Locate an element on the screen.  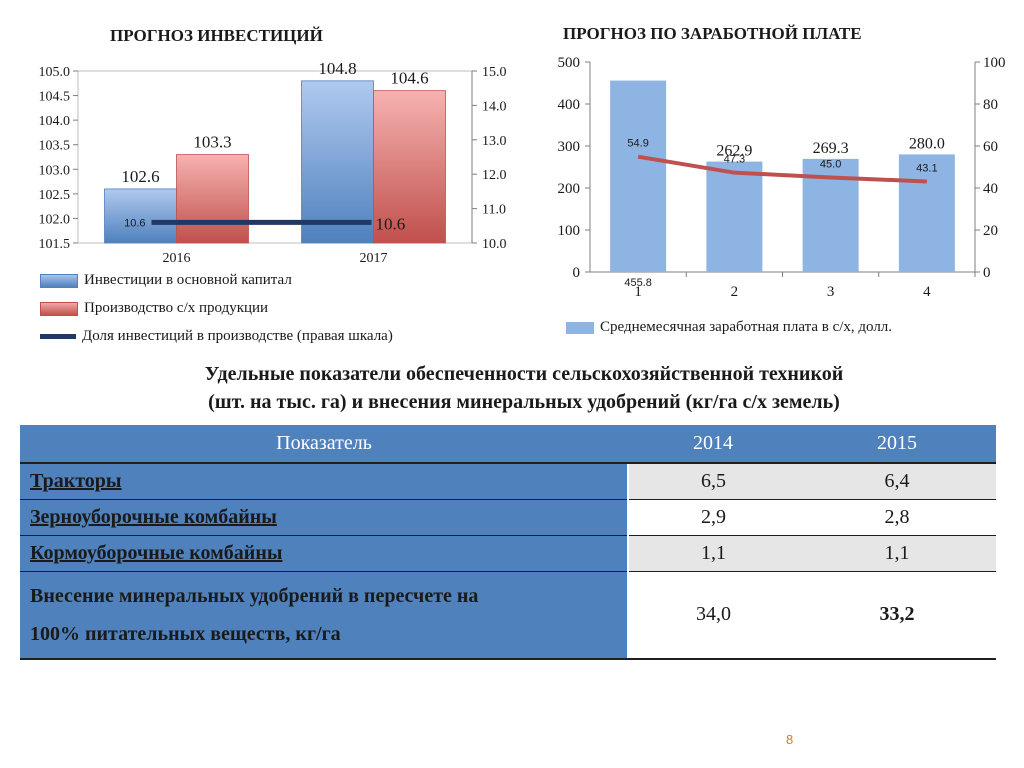
legend-investments-label: Инвестиции в основной капитал is located at coordinates (188, 280).